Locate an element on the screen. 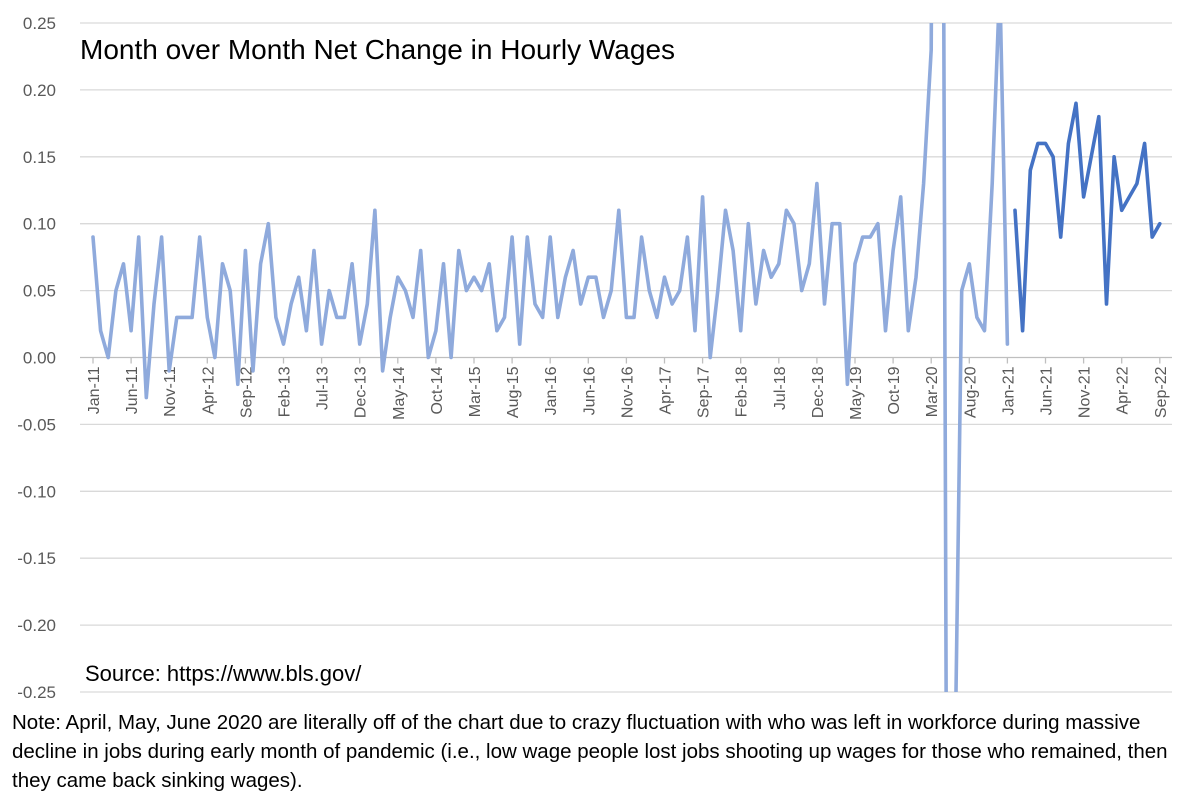  x-tick-label: Apr-22 is located at coordinates (1123, 390).